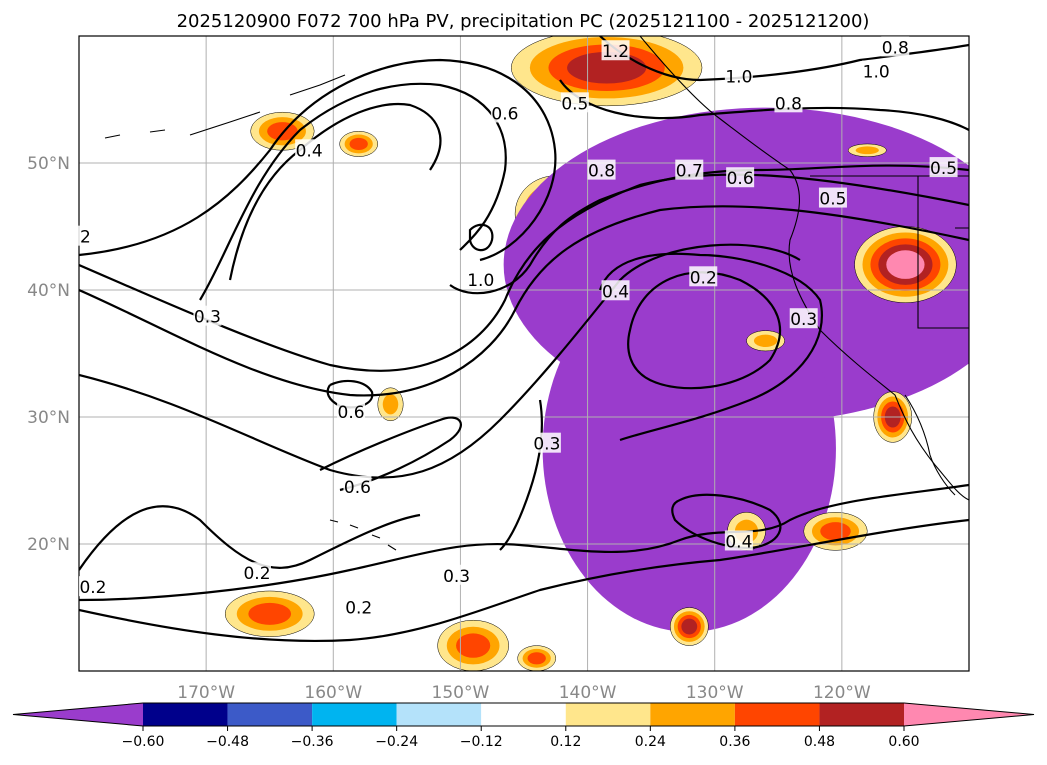 This screenshot has height=765, width=1047. Describe the element at coordinates (78, 714) in the screenshot. I see `colorbar-extend-low` at that location.